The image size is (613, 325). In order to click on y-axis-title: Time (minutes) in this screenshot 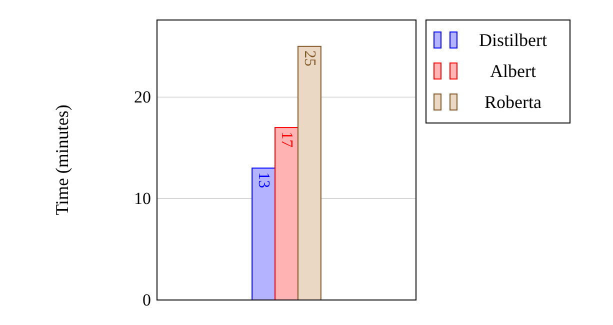, I will do `click(62, 160)`.